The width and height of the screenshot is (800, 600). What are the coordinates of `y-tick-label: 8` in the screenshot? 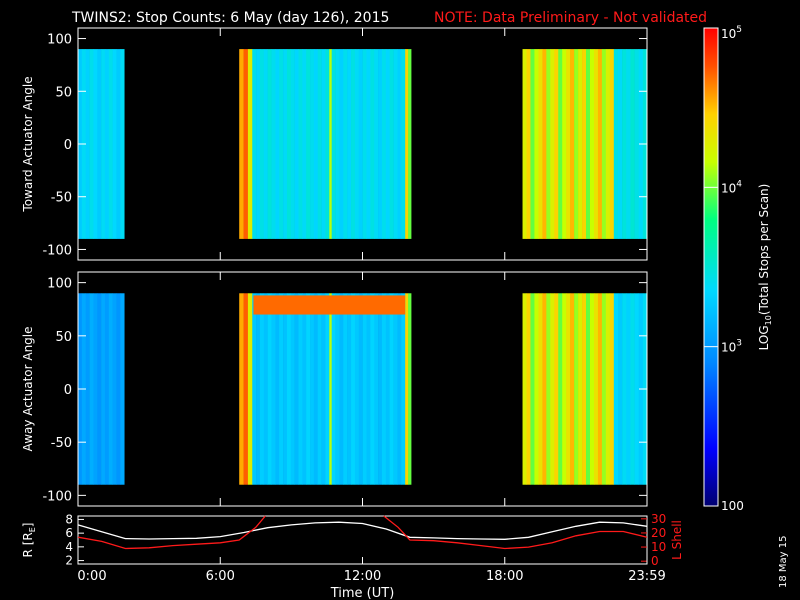 It's located at (69, 519).